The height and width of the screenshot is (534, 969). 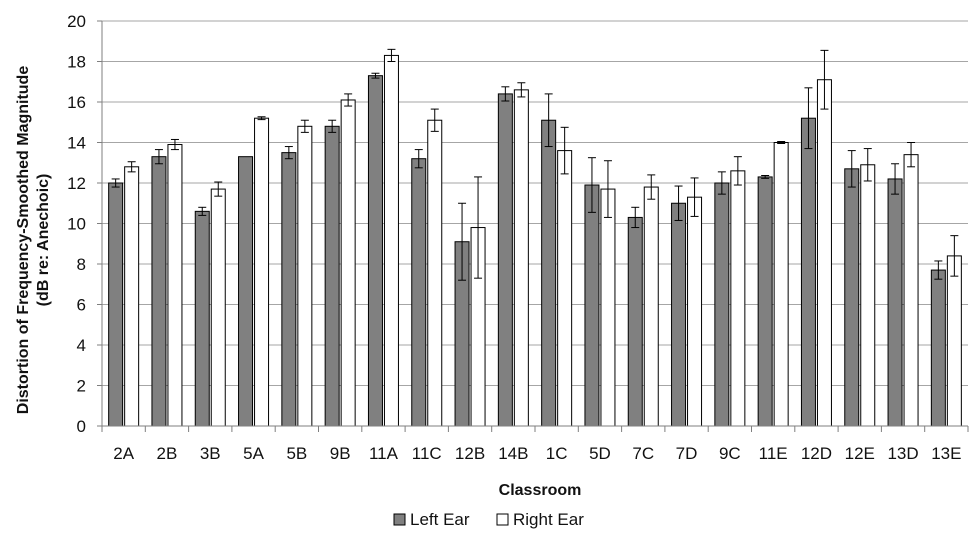 I want to click on y-tick-label: 0, so click(x=81, y=426).